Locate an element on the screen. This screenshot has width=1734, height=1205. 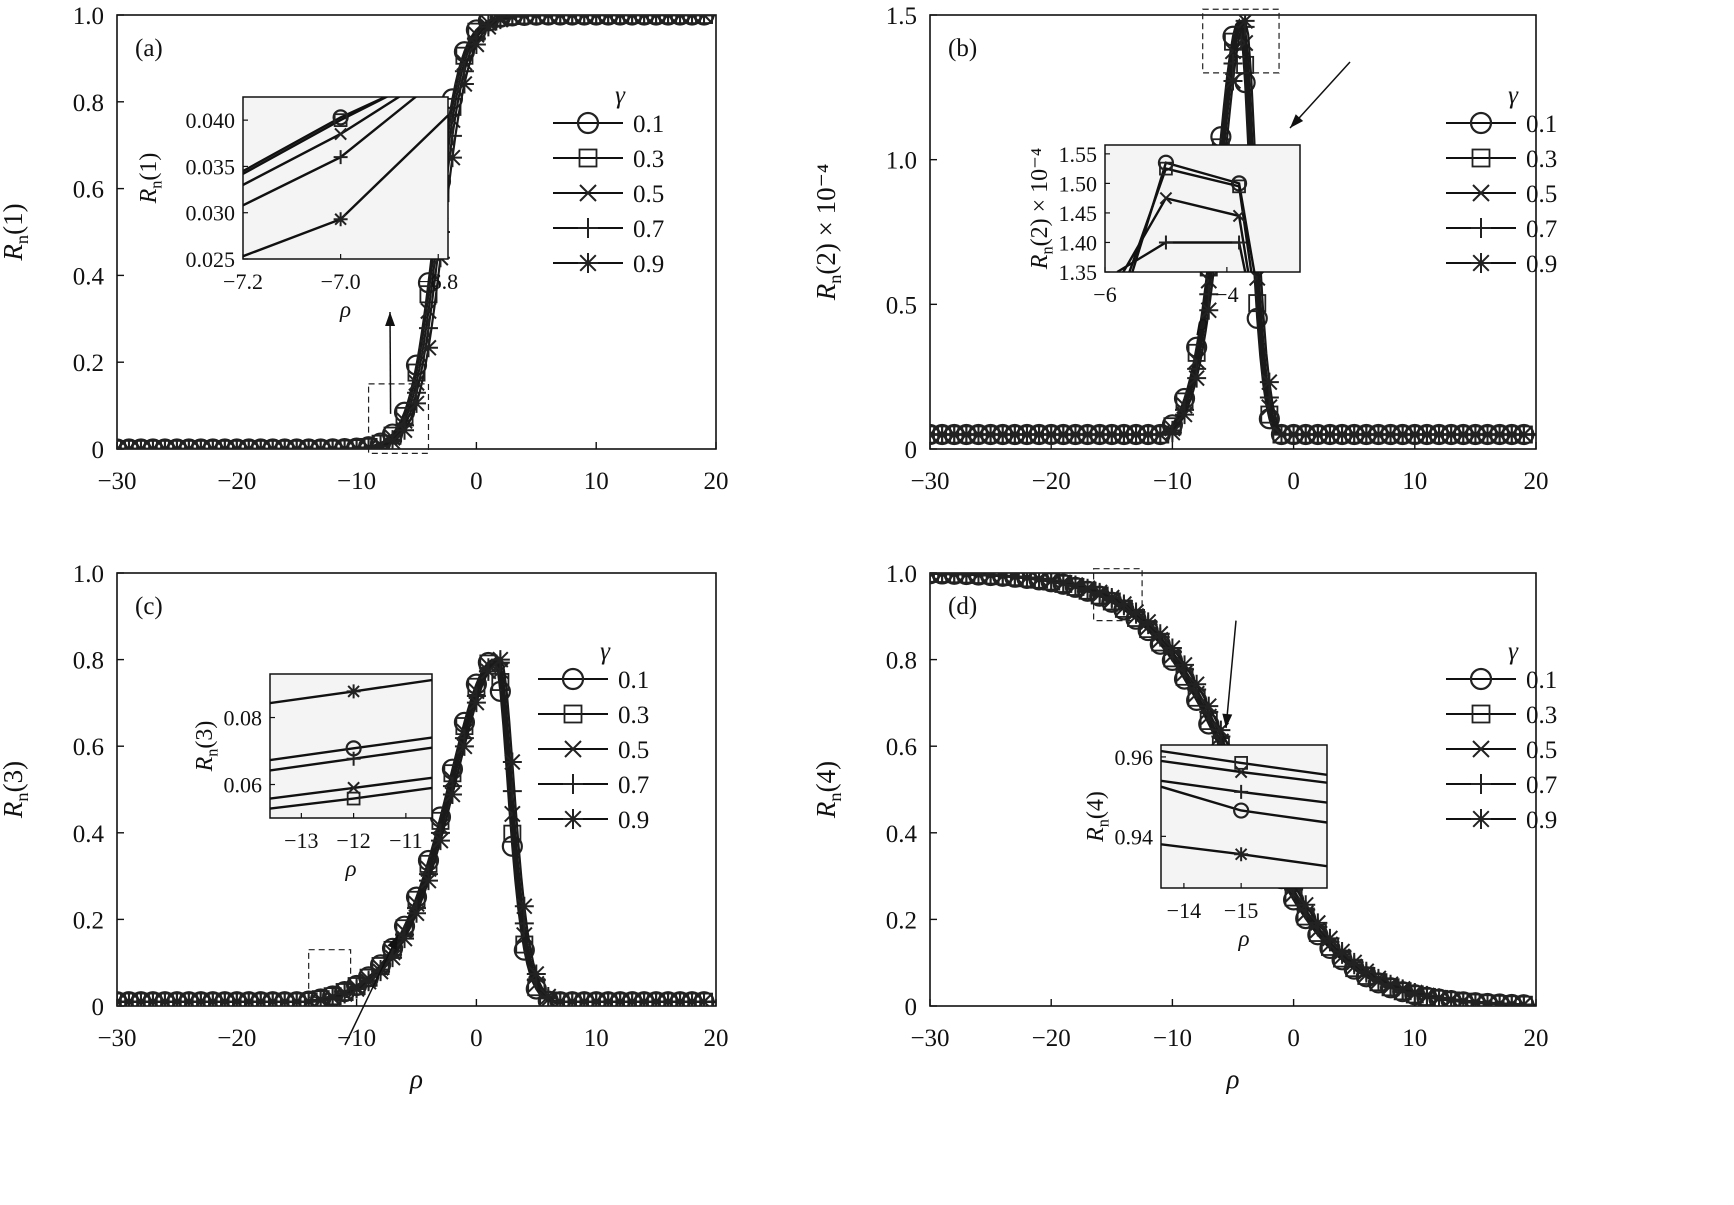
inset-series is located at coordinates (1186, 213).